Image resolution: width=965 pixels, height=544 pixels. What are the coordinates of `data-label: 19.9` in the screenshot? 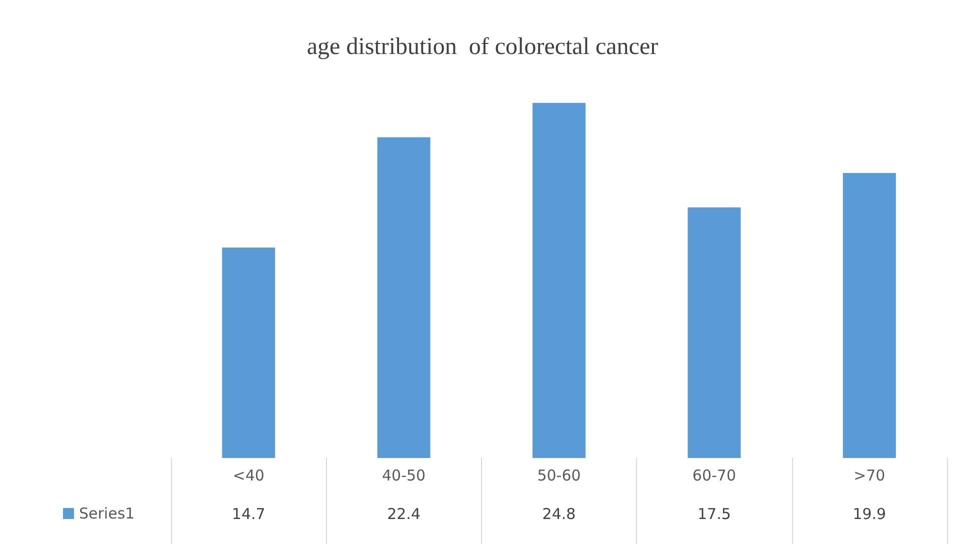 It's located at (869, 514).